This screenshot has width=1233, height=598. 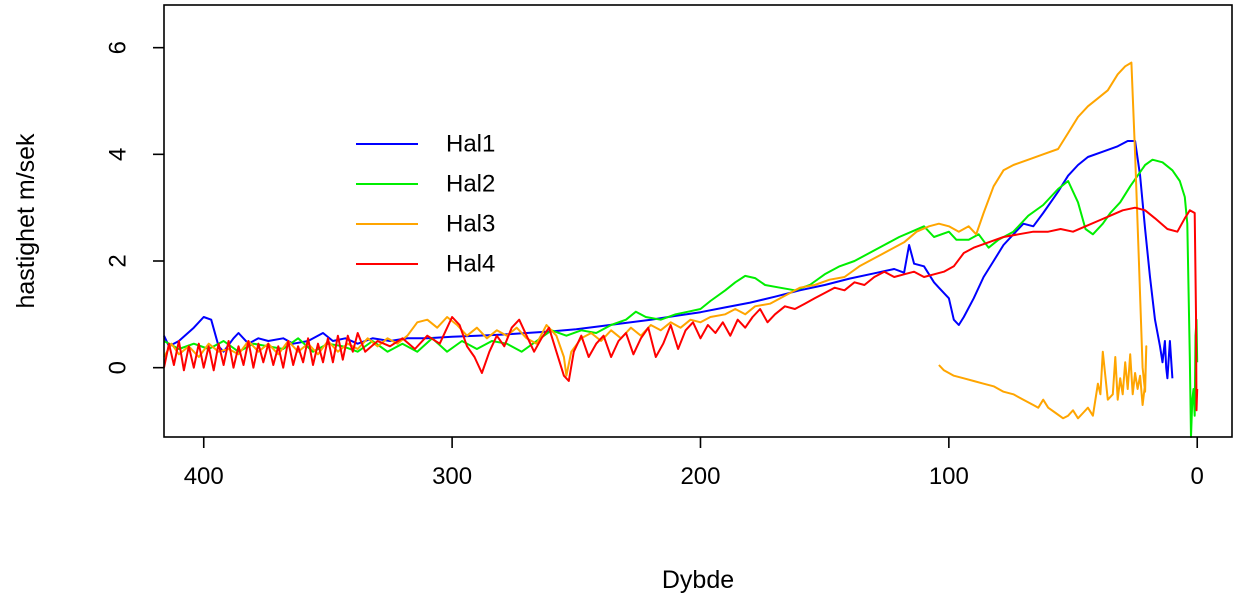 I want to click on x-tick-label: 300, so click(x=452, y=476).